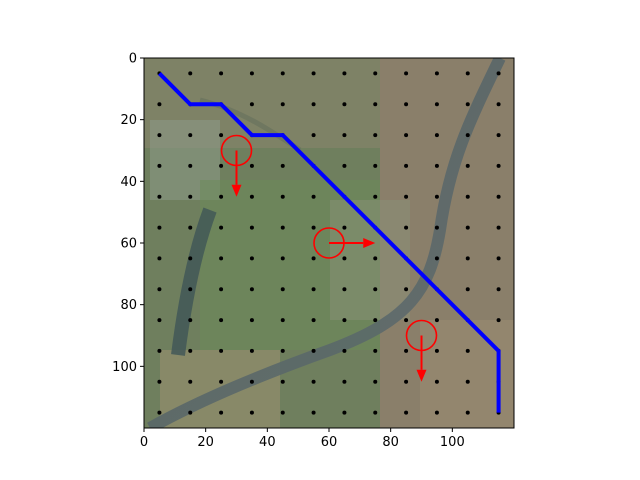 The height and width of the screenshot is (480, 640). What do you see at coordinates (124, 367) in the screenshot?
I see `y-tick-label: 100` at bounding box center [124, 367].